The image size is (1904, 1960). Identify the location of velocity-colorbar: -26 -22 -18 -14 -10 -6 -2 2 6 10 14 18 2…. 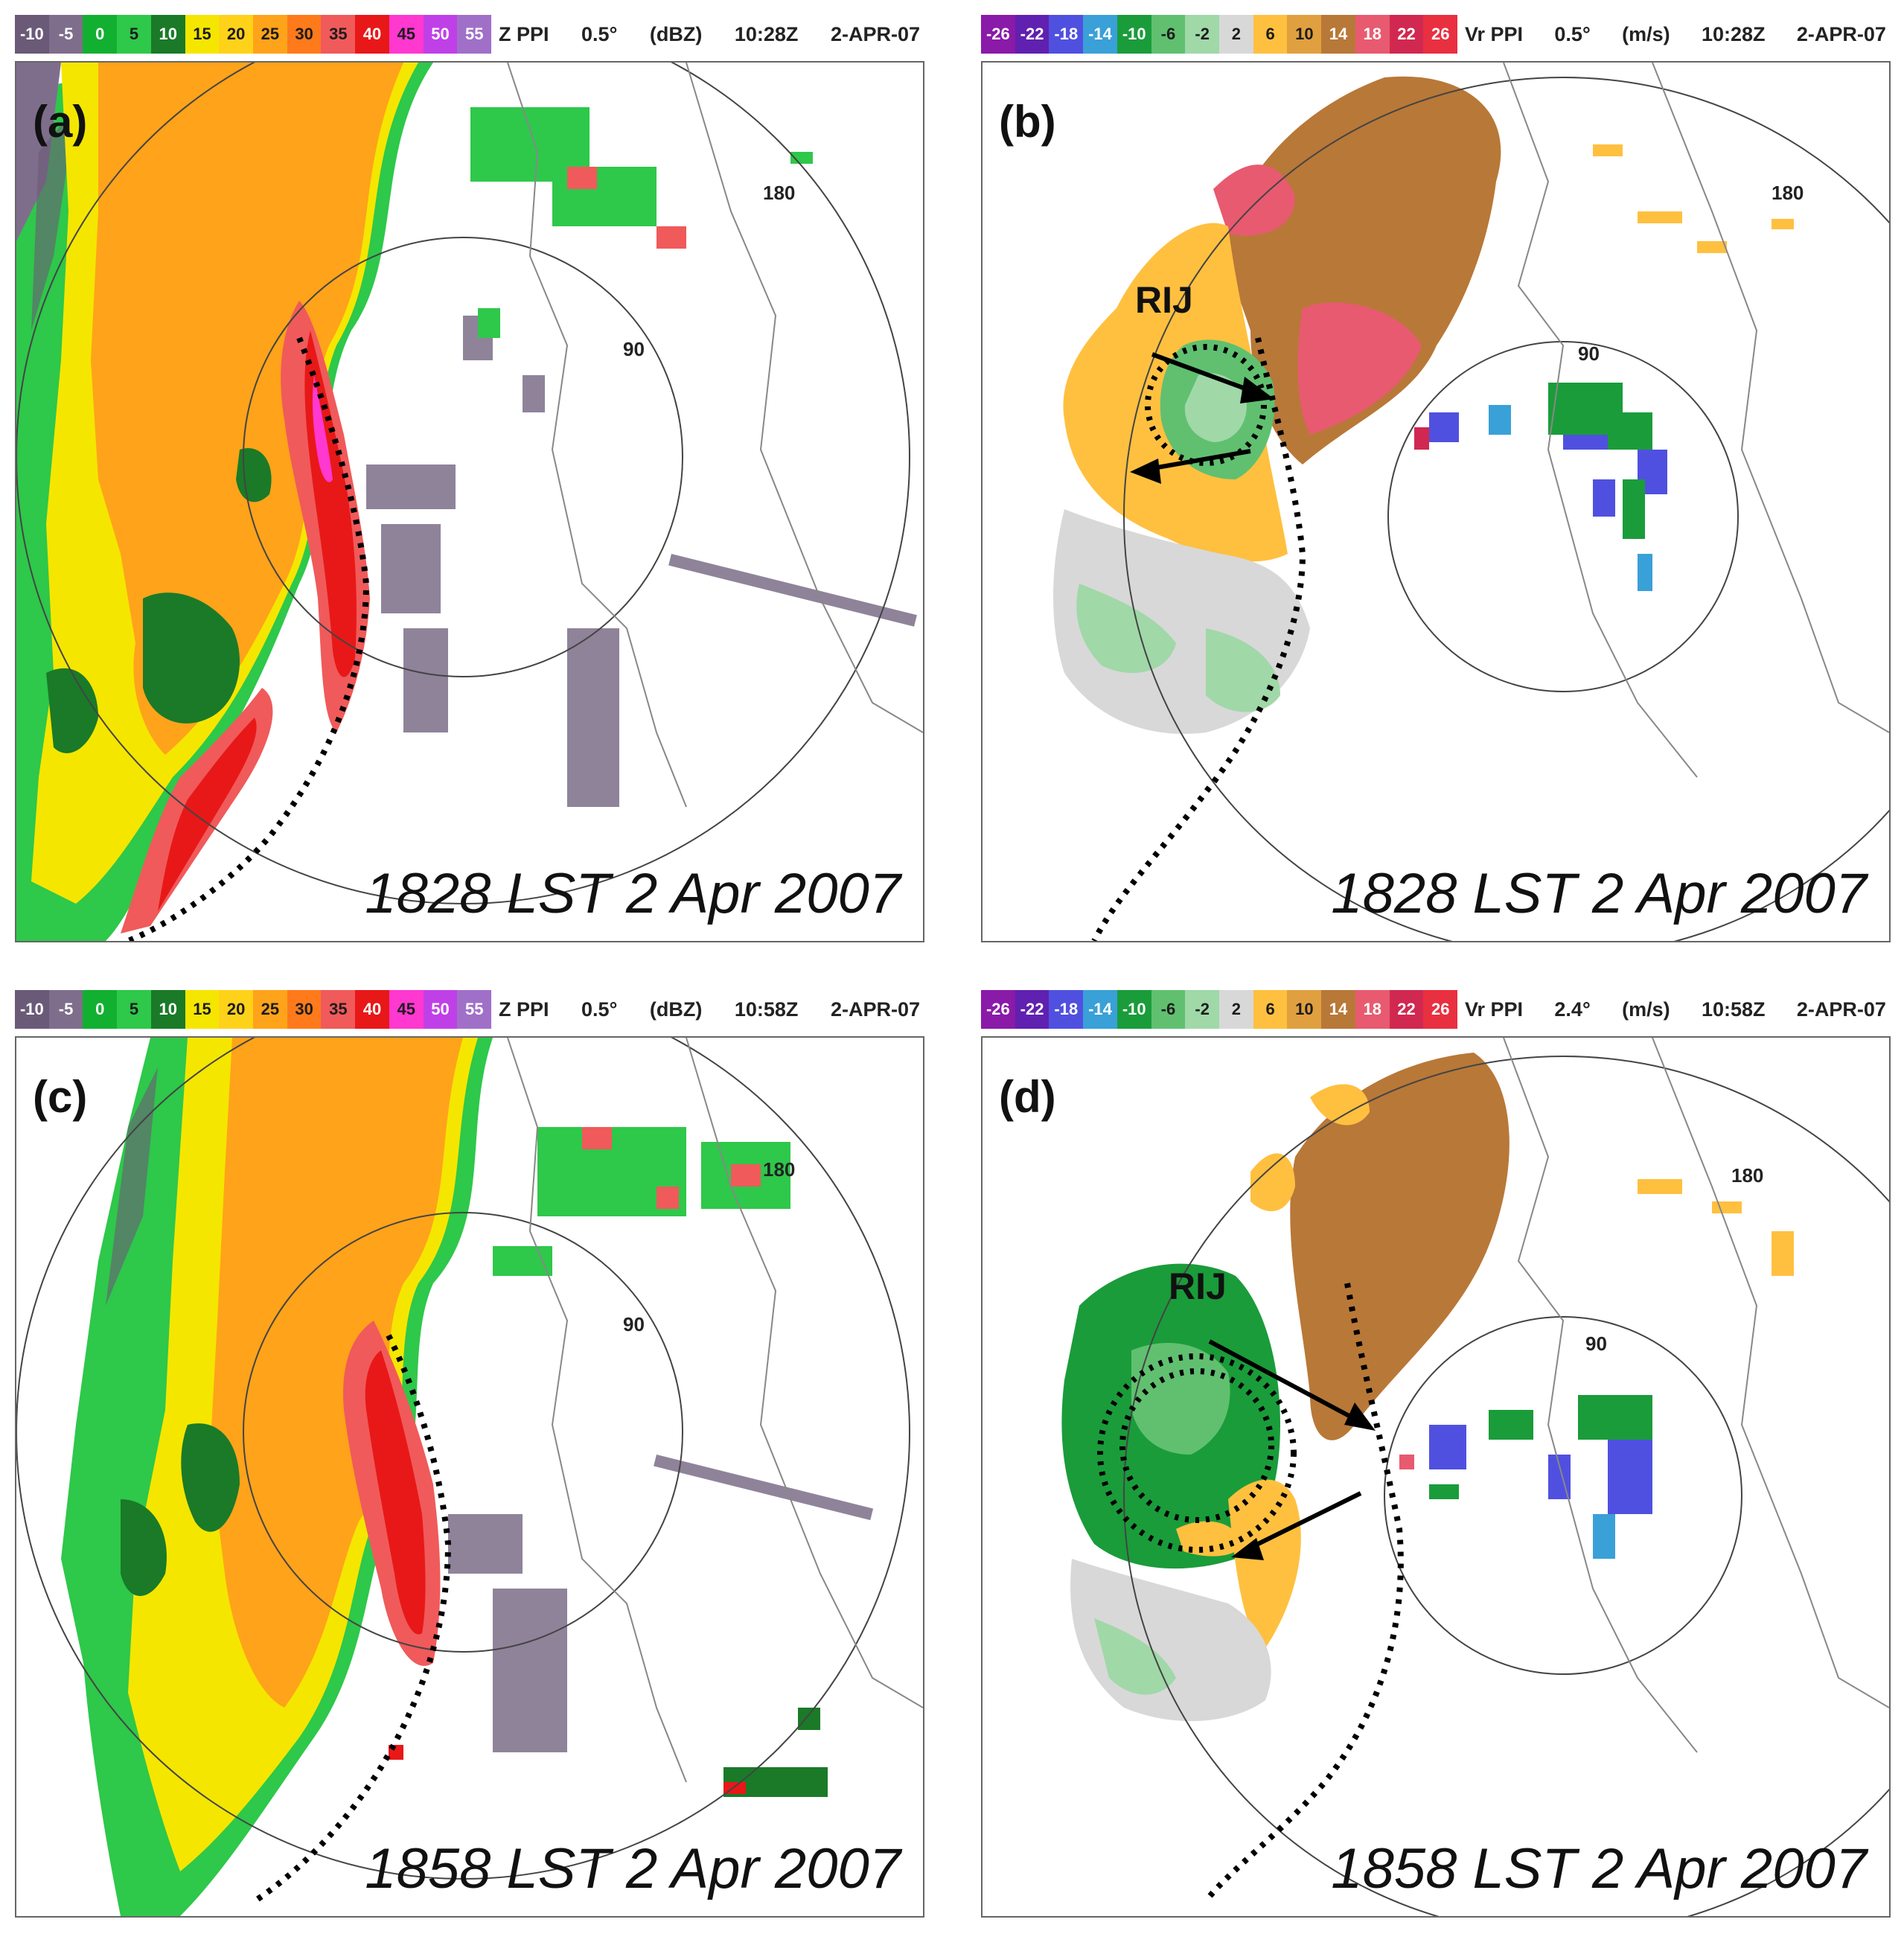
(1219, 34).